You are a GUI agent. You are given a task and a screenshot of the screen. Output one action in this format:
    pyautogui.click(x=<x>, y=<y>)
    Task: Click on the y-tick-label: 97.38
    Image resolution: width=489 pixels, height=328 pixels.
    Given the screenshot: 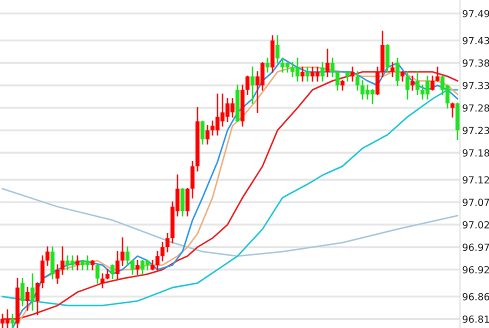 What is the action you would take?
    pyautogui.click(x=475, y=63)
    